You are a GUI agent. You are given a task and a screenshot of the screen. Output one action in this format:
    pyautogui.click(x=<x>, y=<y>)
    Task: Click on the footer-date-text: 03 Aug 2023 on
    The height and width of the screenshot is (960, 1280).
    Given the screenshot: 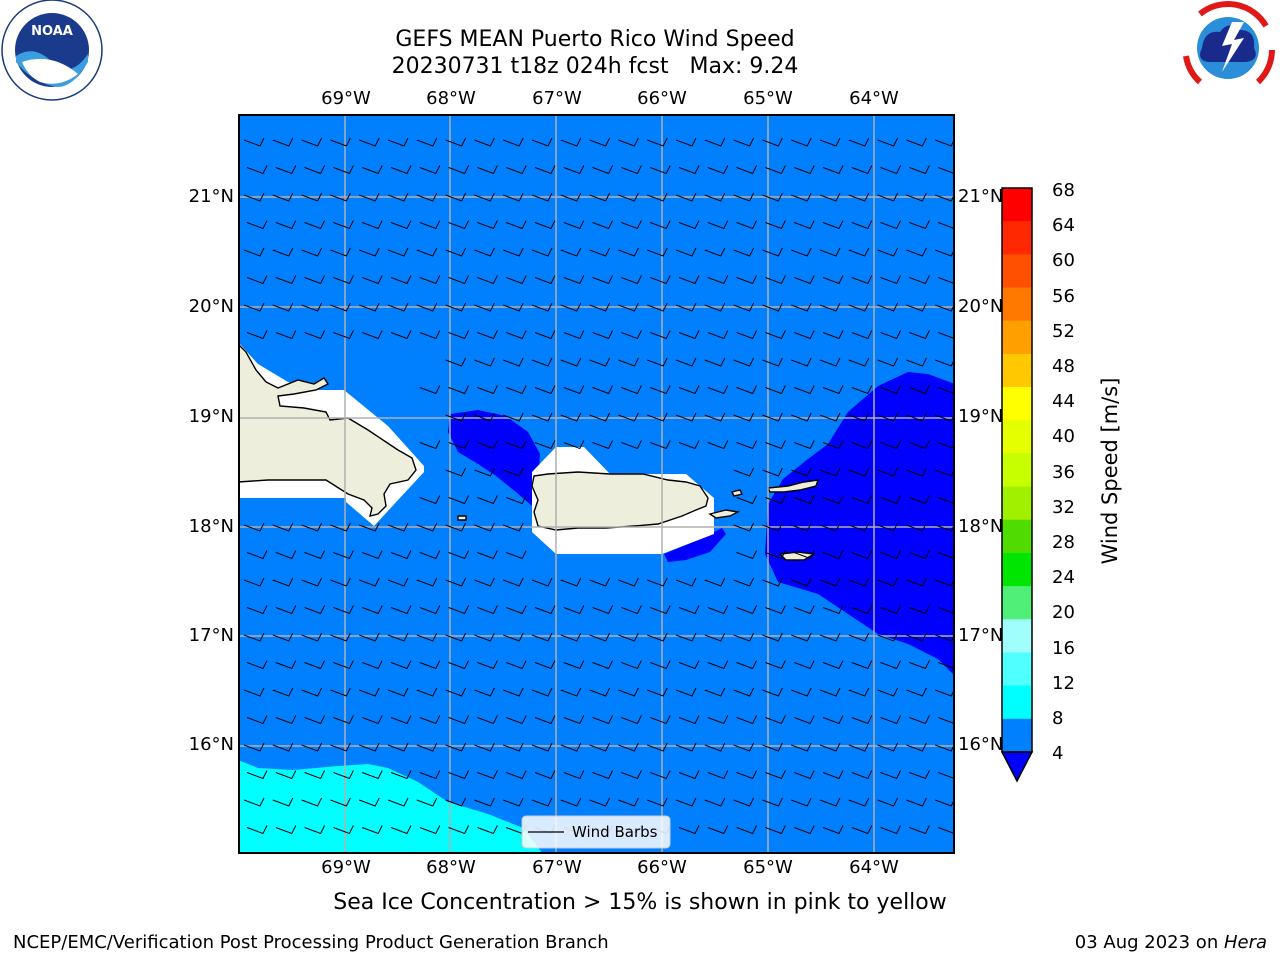 What is the action you would take?
    pyautogui.click(x=1149, y=942)
    